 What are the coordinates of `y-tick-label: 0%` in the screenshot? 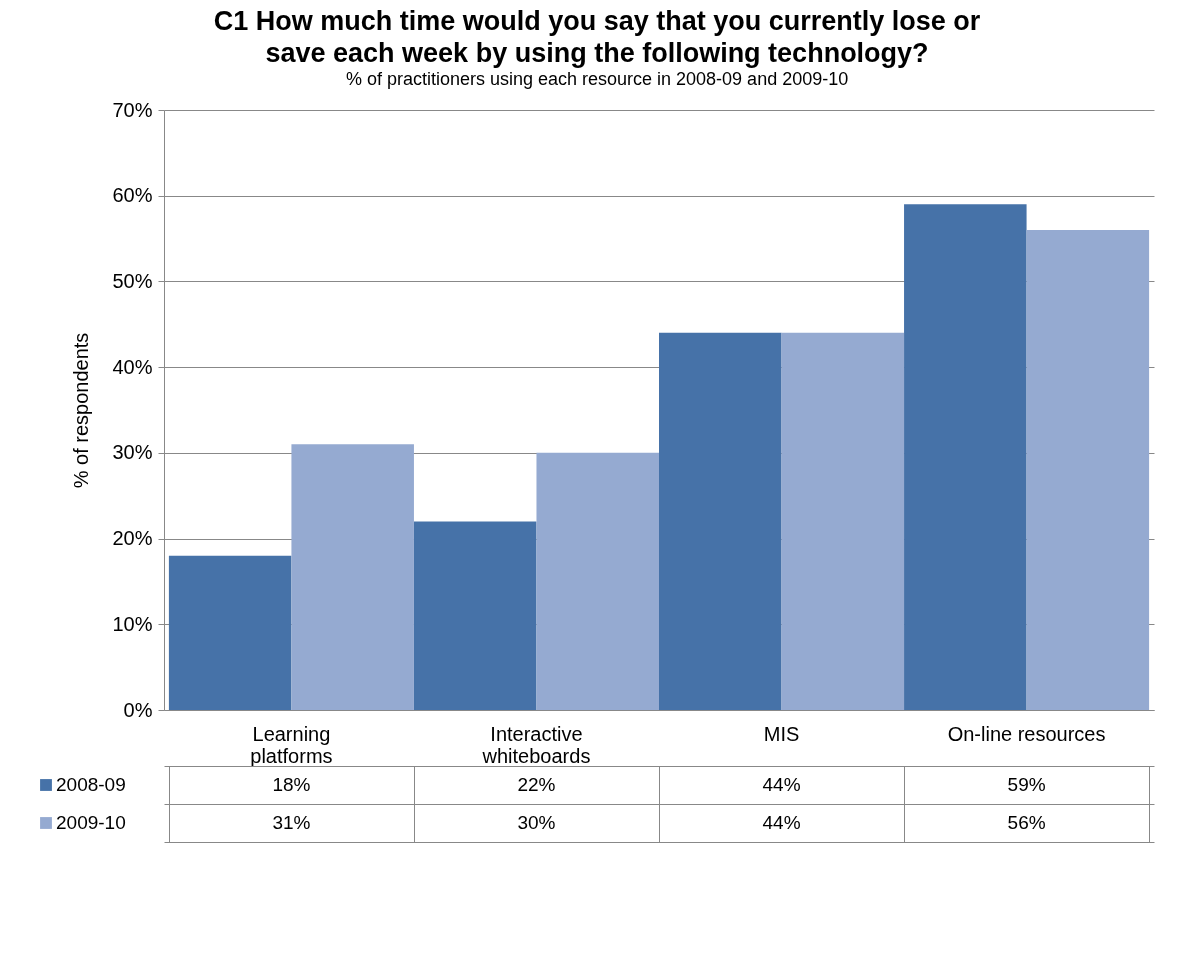 It's located at (138, 709).